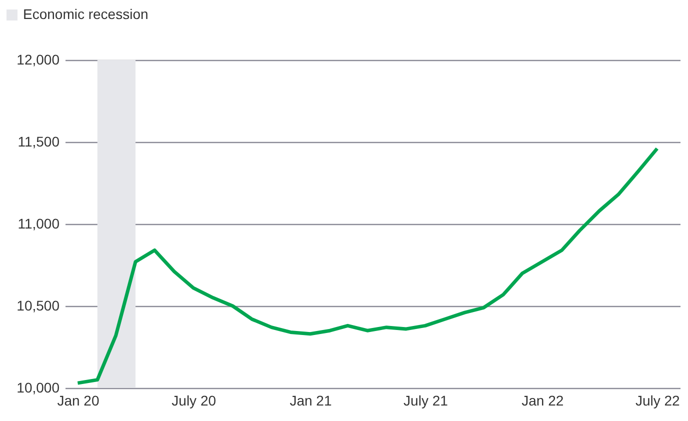 The height and width of the screenshot is (421, 688). What do you see at coordinates (39, 142) in the screenshot?
I see `y-tick-label: 11,500` at bounding box center [39, 142].